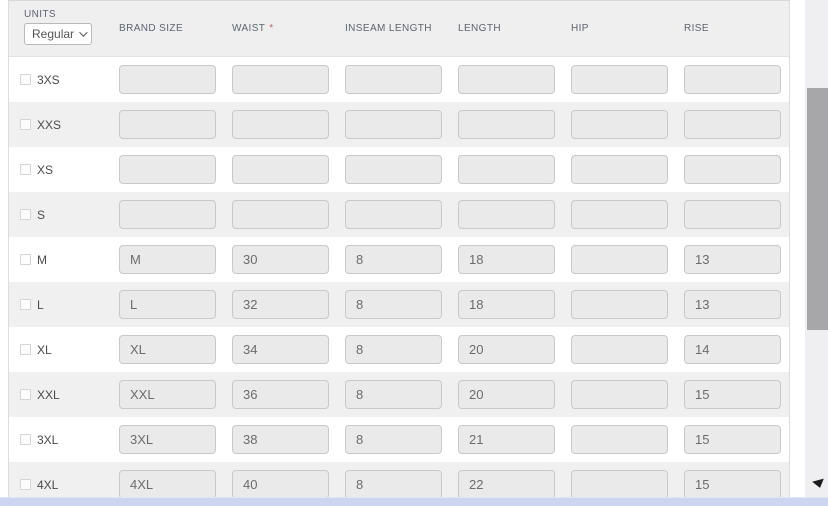 This screenshot has width=828, height=506. Describe the element at coordinates (60, 125) in the screenshot. I see `size-cell: XXS` at that location.